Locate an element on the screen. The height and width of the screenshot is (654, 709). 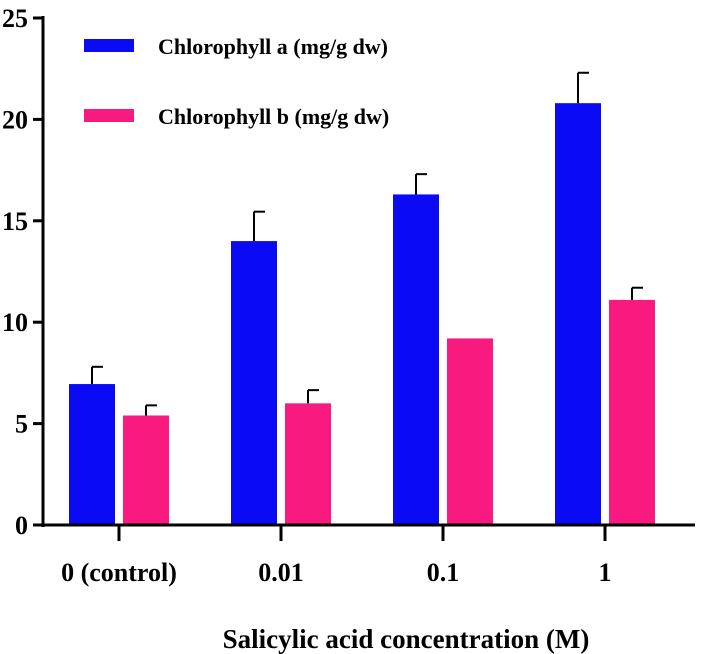
y-tick-label: 0 is located at coordinates (21, 525).